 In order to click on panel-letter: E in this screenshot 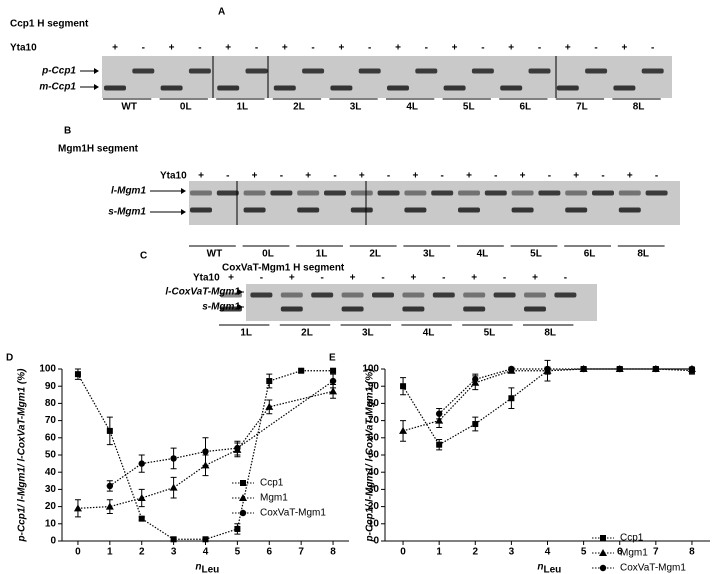, I will do `click(332, 358)`.